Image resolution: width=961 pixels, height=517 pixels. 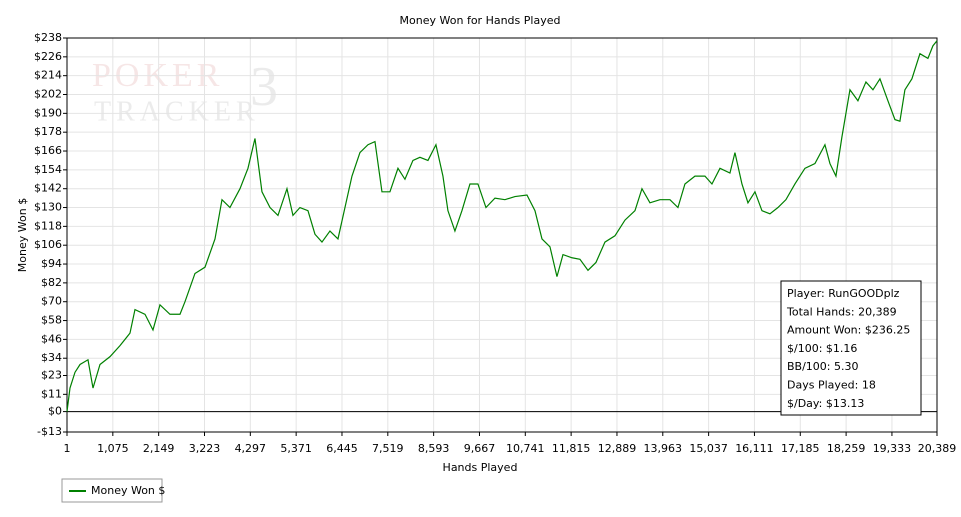 I want to click on y-tick-label: $34, so click(x=51, y=357).